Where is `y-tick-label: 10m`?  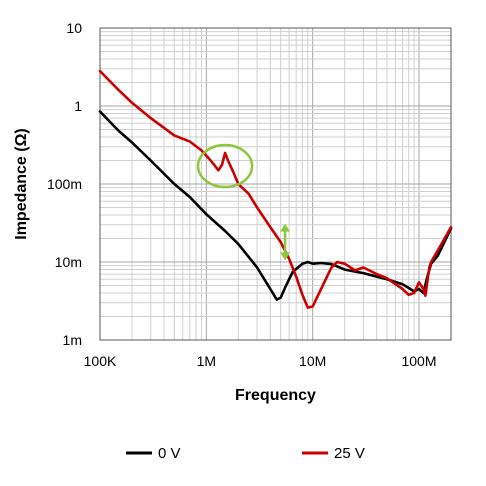
y-tick-label: 10m is located at coordinates (68, 262).